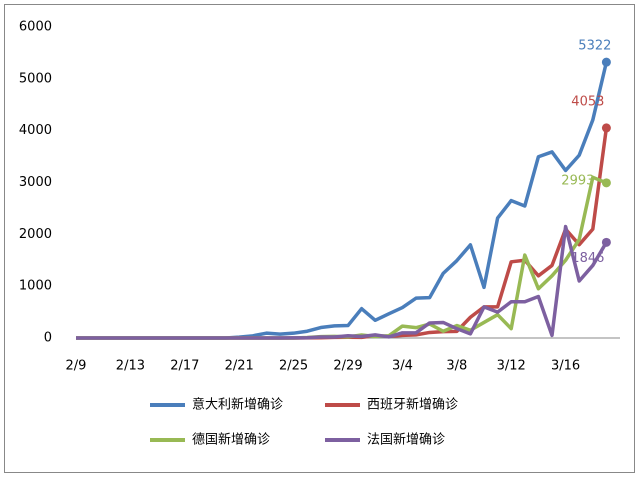 This screenshot has width=640, height=484. Describe the element at coordinates (587, 101) in the screenshot. I see `data-label: 4053` at that location.